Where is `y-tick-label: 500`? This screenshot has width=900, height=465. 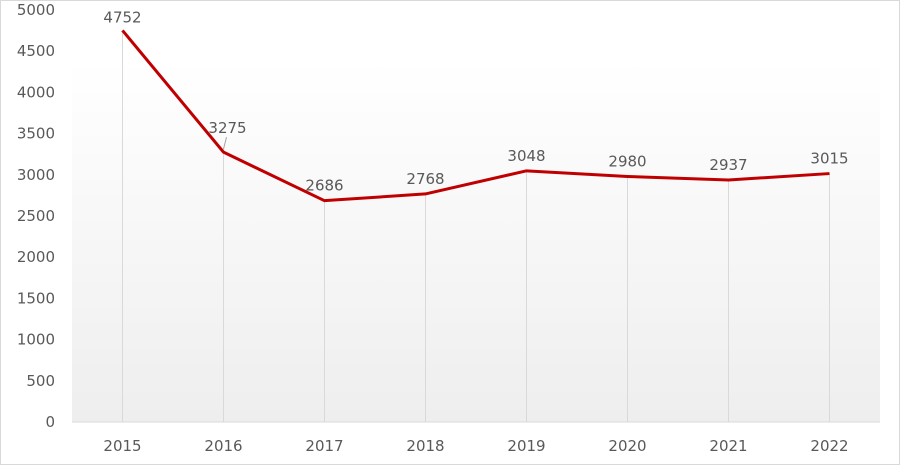 y-tick-label: 500 is located at coordinates (40, 381).